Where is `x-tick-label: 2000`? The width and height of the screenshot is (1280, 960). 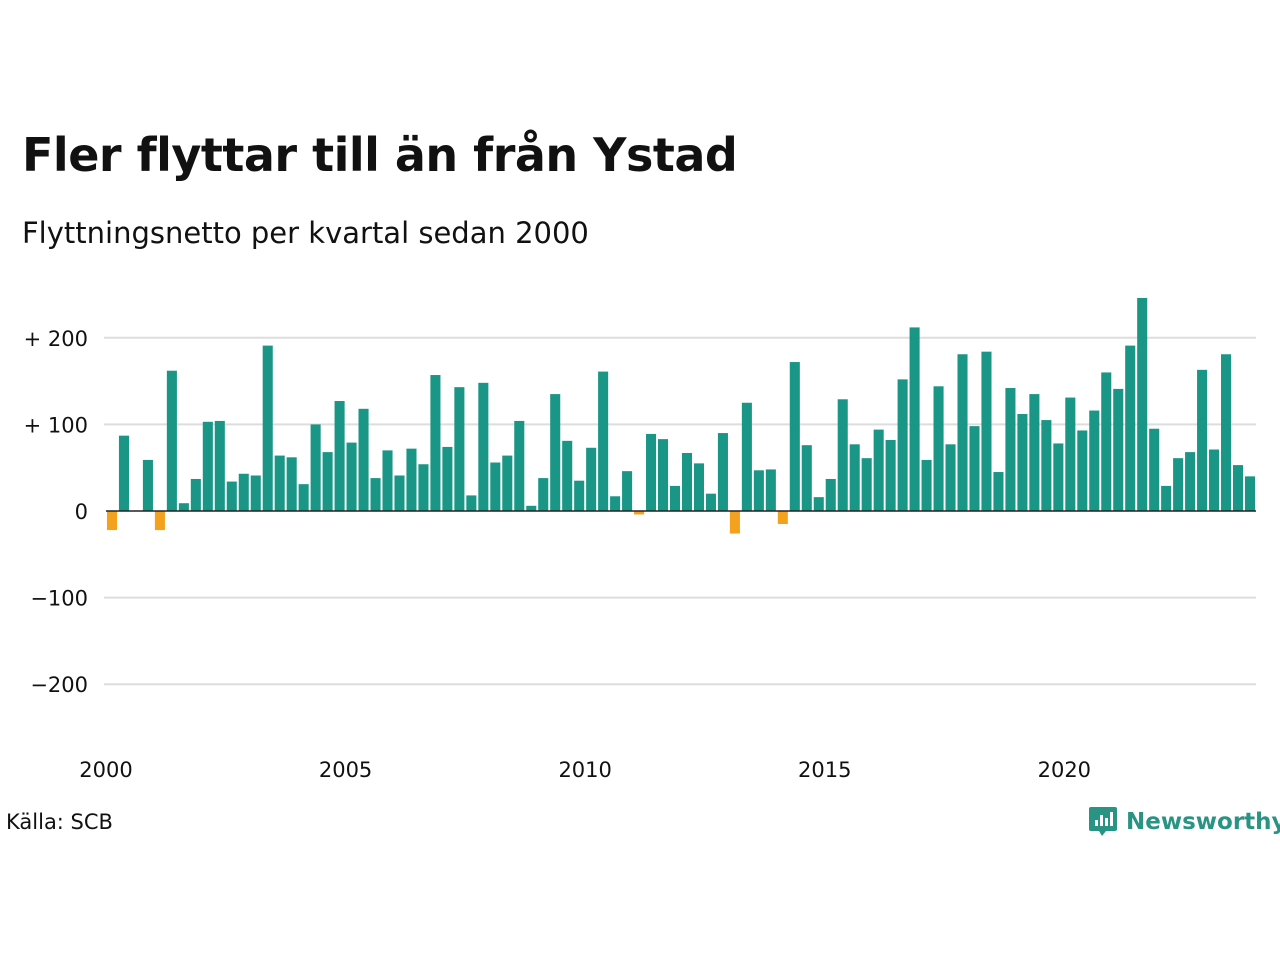 x-tick-label: 2000 is located at coordinates (105, 770).